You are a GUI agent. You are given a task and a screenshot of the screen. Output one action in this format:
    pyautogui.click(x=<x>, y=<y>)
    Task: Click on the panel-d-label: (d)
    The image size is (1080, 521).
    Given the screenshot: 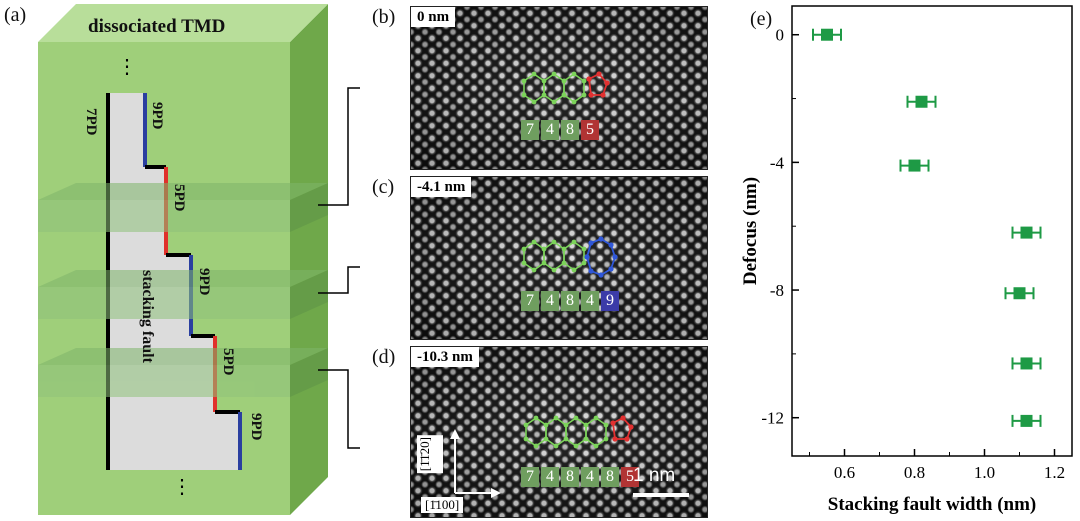 What is the action you would take?
    pyautogui.click(x=384, y=357)
    